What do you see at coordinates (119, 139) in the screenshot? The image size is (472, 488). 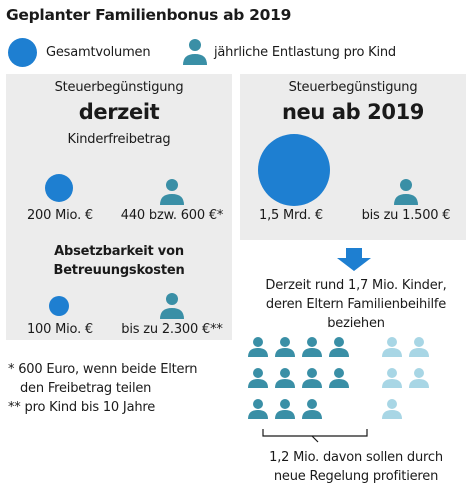 I see `current-subheading: Kinderfreibetrag` at bounding box center [119, 139].